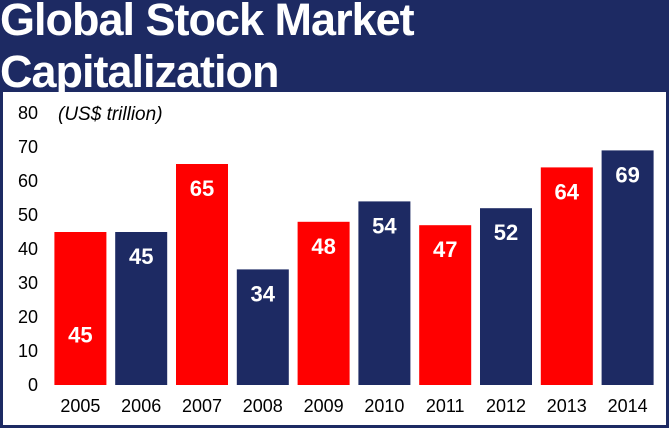 The height and width of the screenshot is (428, 669). What do you see at coordinates (506, 232) in the screenshot?
I see `data-label: 52` at bounding box center [506, 232].